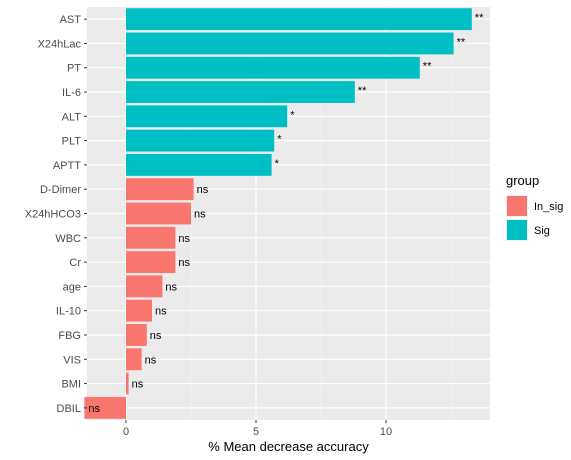 The width and height of the screenshot is (571, 460). Describe the element at coordinates (60, 44) in the screenshot. I see `y-tick-label: X24hLac` at that location.